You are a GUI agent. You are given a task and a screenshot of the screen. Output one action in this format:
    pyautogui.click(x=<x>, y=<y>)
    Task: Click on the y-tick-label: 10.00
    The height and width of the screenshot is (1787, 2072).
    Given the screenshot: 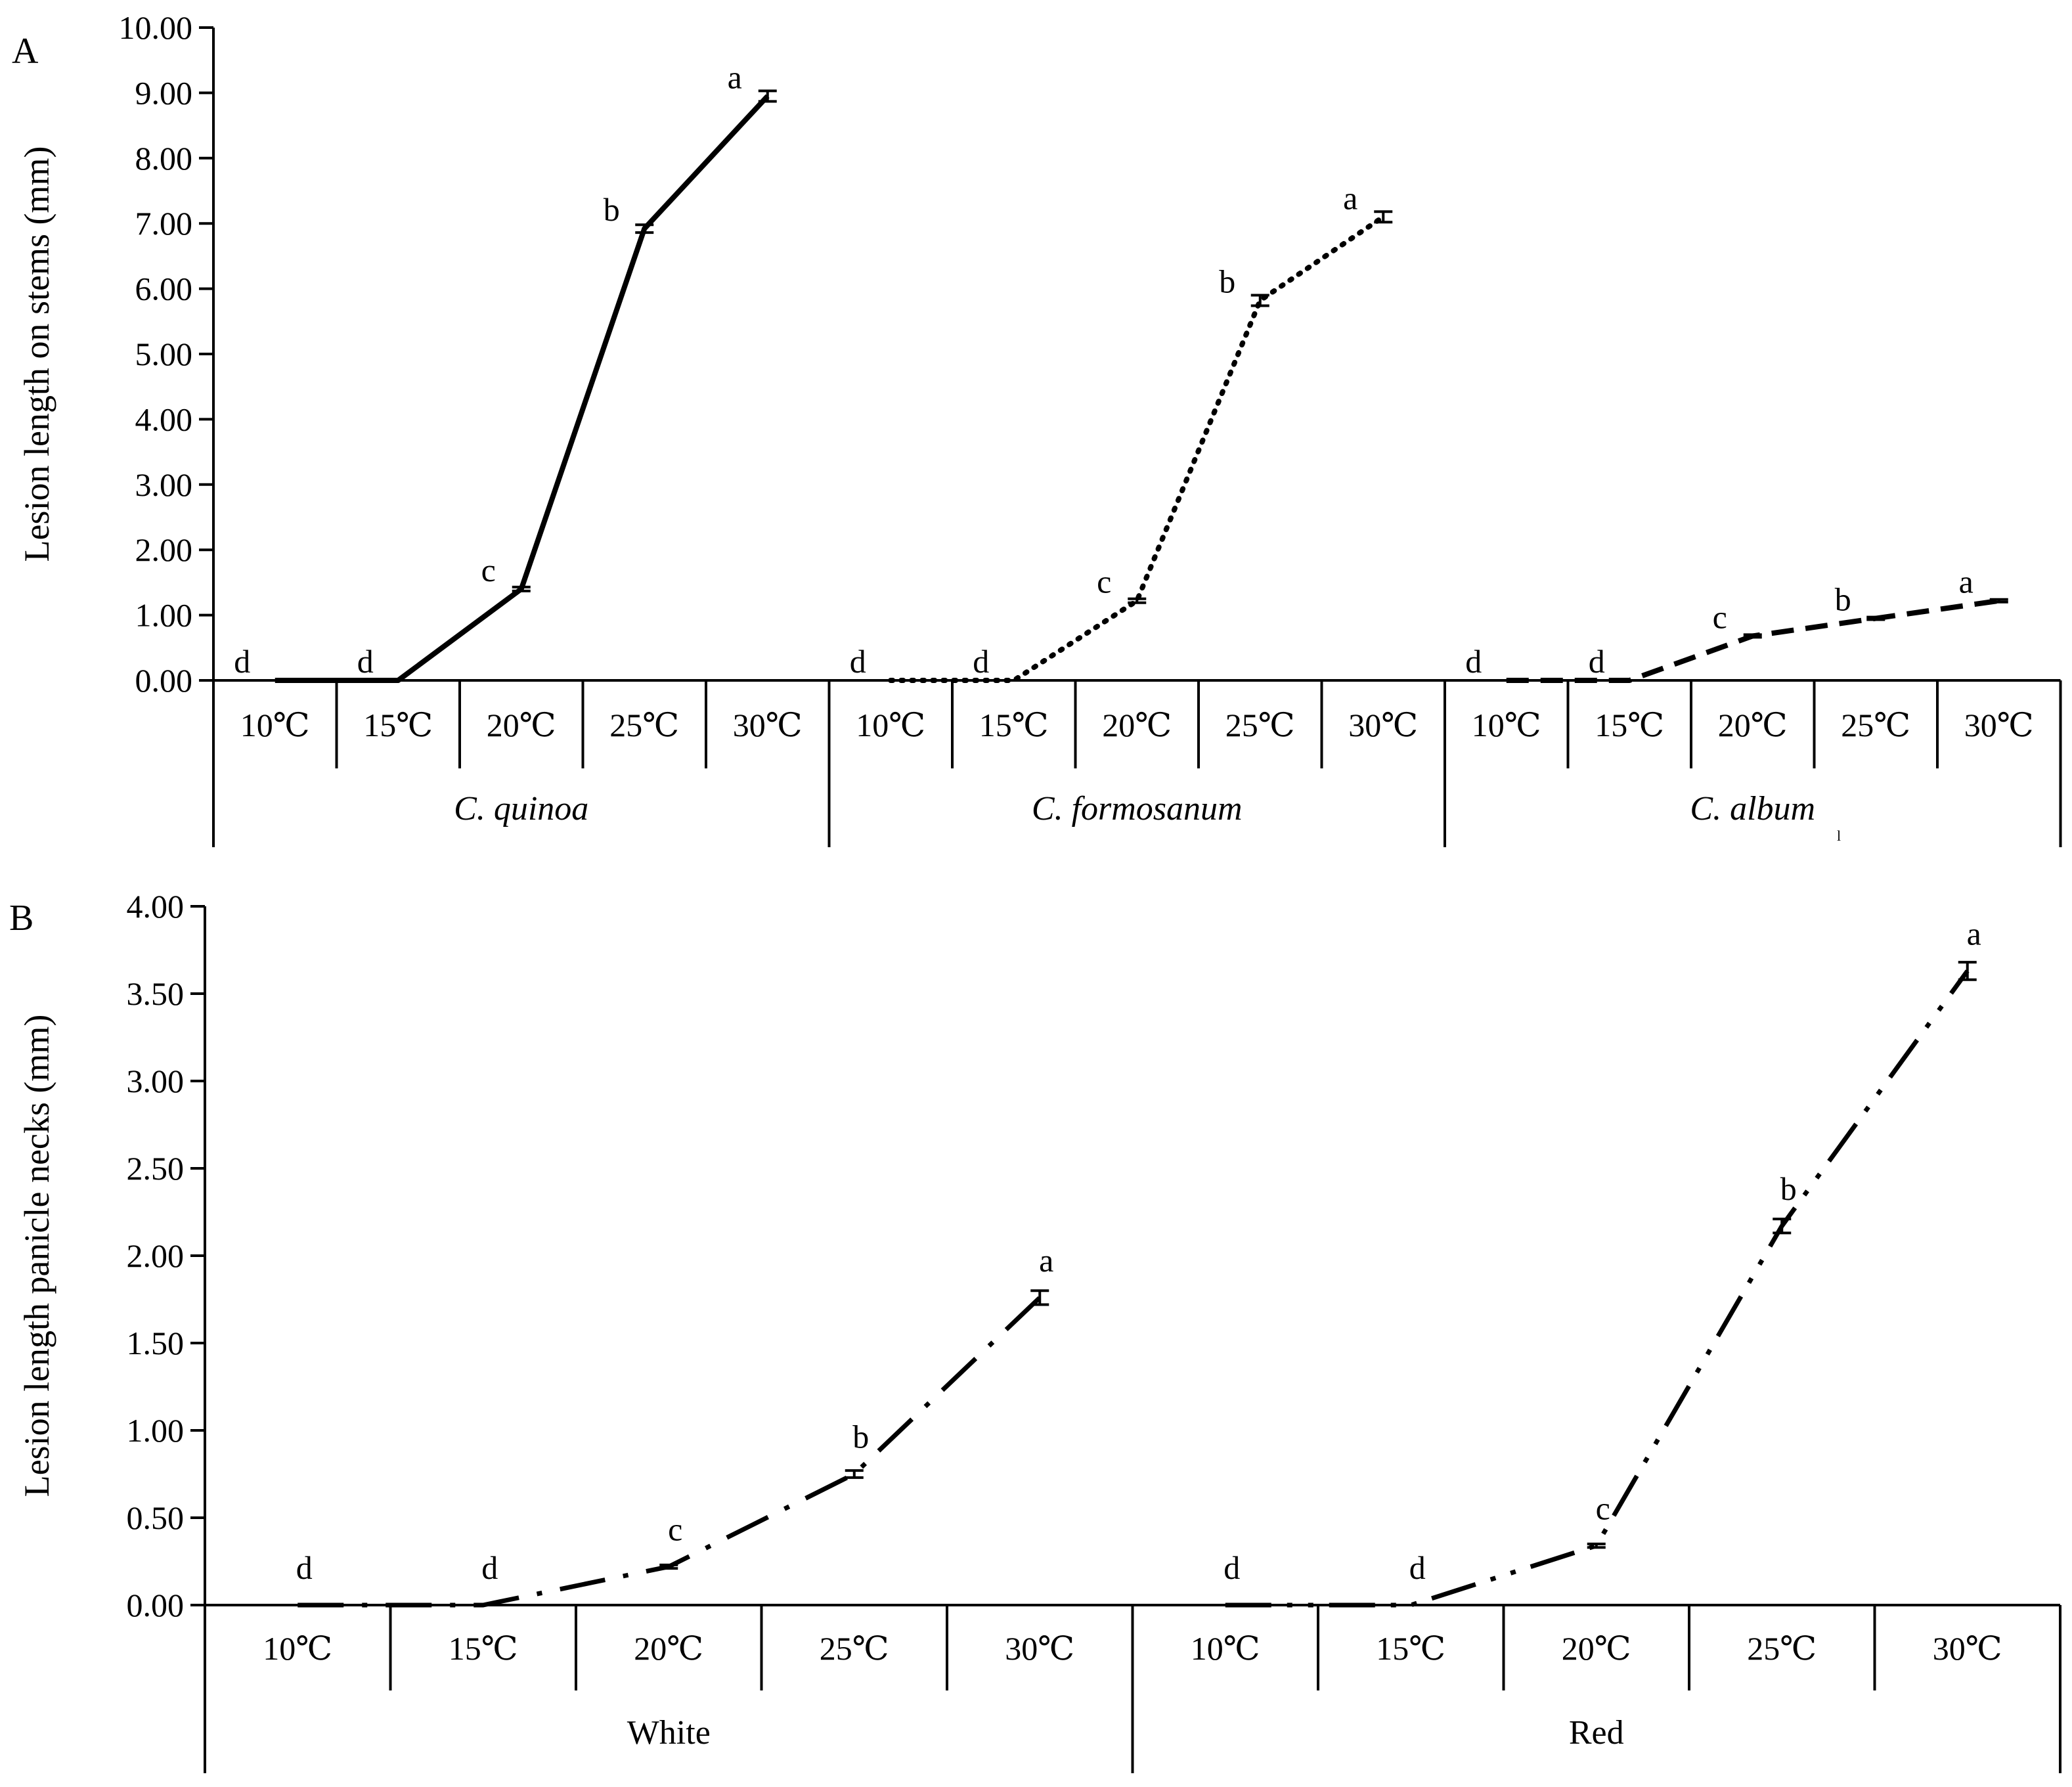 What is the action you would take?
    pyautogui.click(x=156, y=27)
    